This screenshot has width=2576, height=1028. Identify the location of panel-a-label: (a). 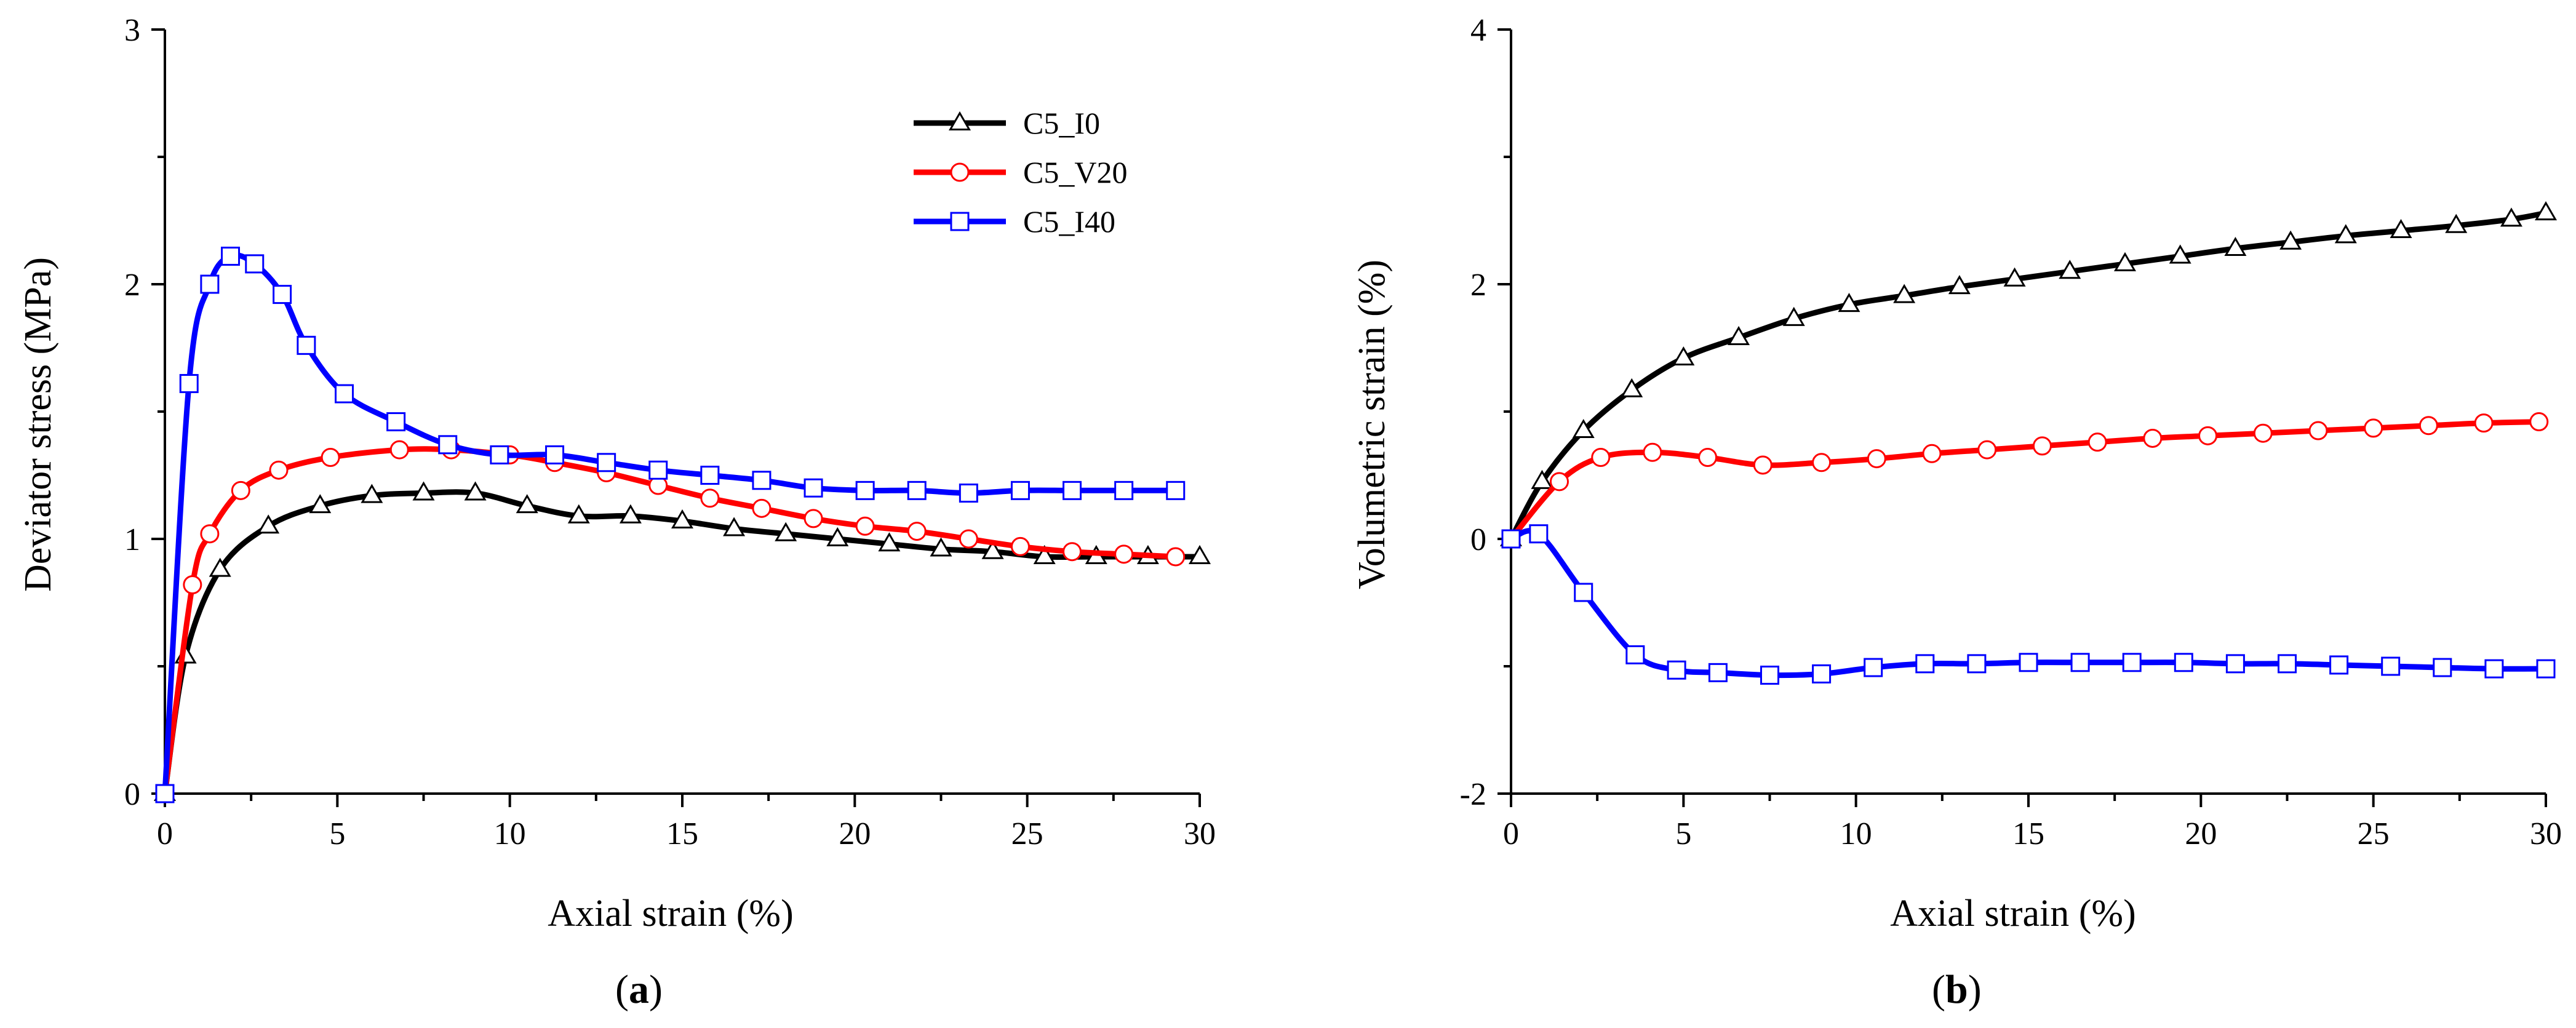
(639, 990).